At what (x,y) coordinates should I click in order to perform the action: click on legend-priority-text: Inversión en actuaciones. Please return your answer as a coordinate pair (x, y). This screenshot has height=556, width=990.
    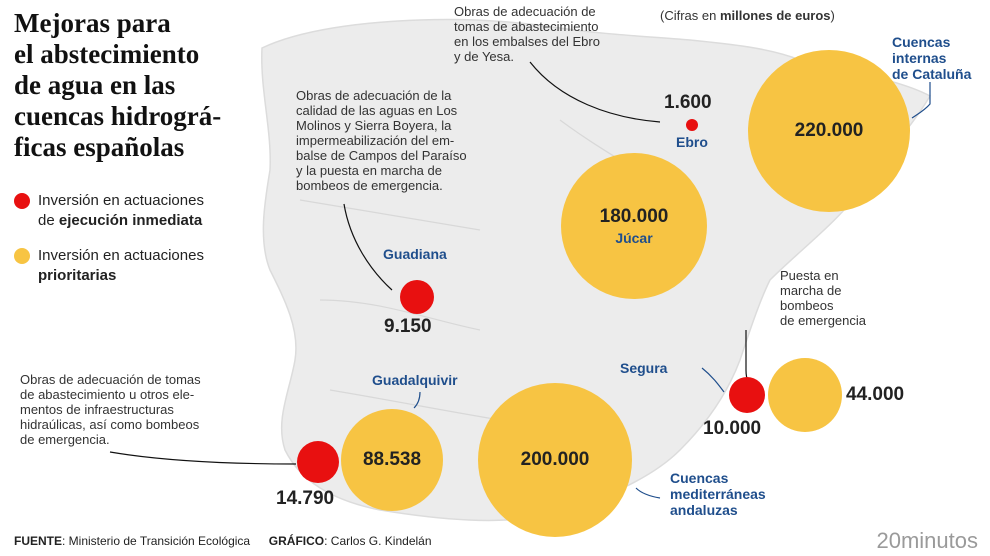
    Looking at the image, I should click on (121, 255).